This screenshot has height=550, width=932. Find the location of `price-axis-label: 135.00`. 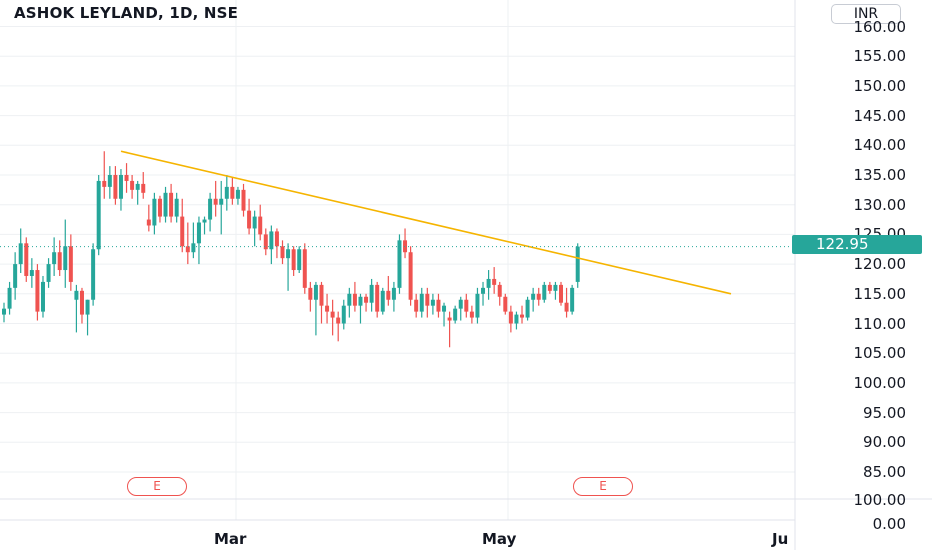

price-axis-label: 135.00 is located at coordinates (880, 175).